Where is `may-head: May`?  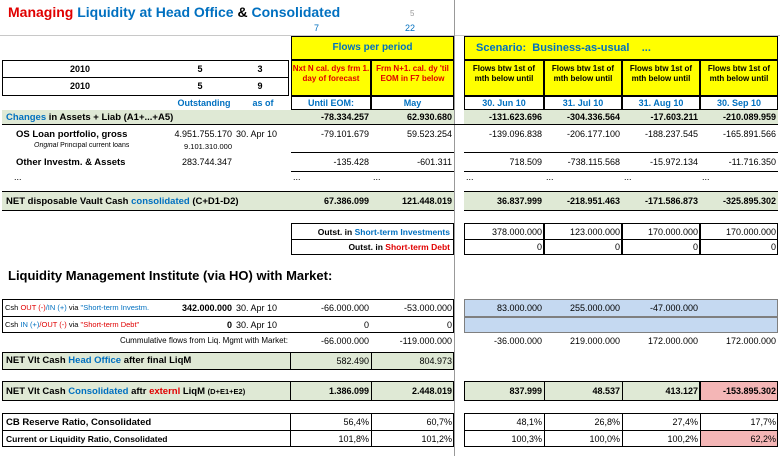 may-head: May is located at coordinates (412, 103).